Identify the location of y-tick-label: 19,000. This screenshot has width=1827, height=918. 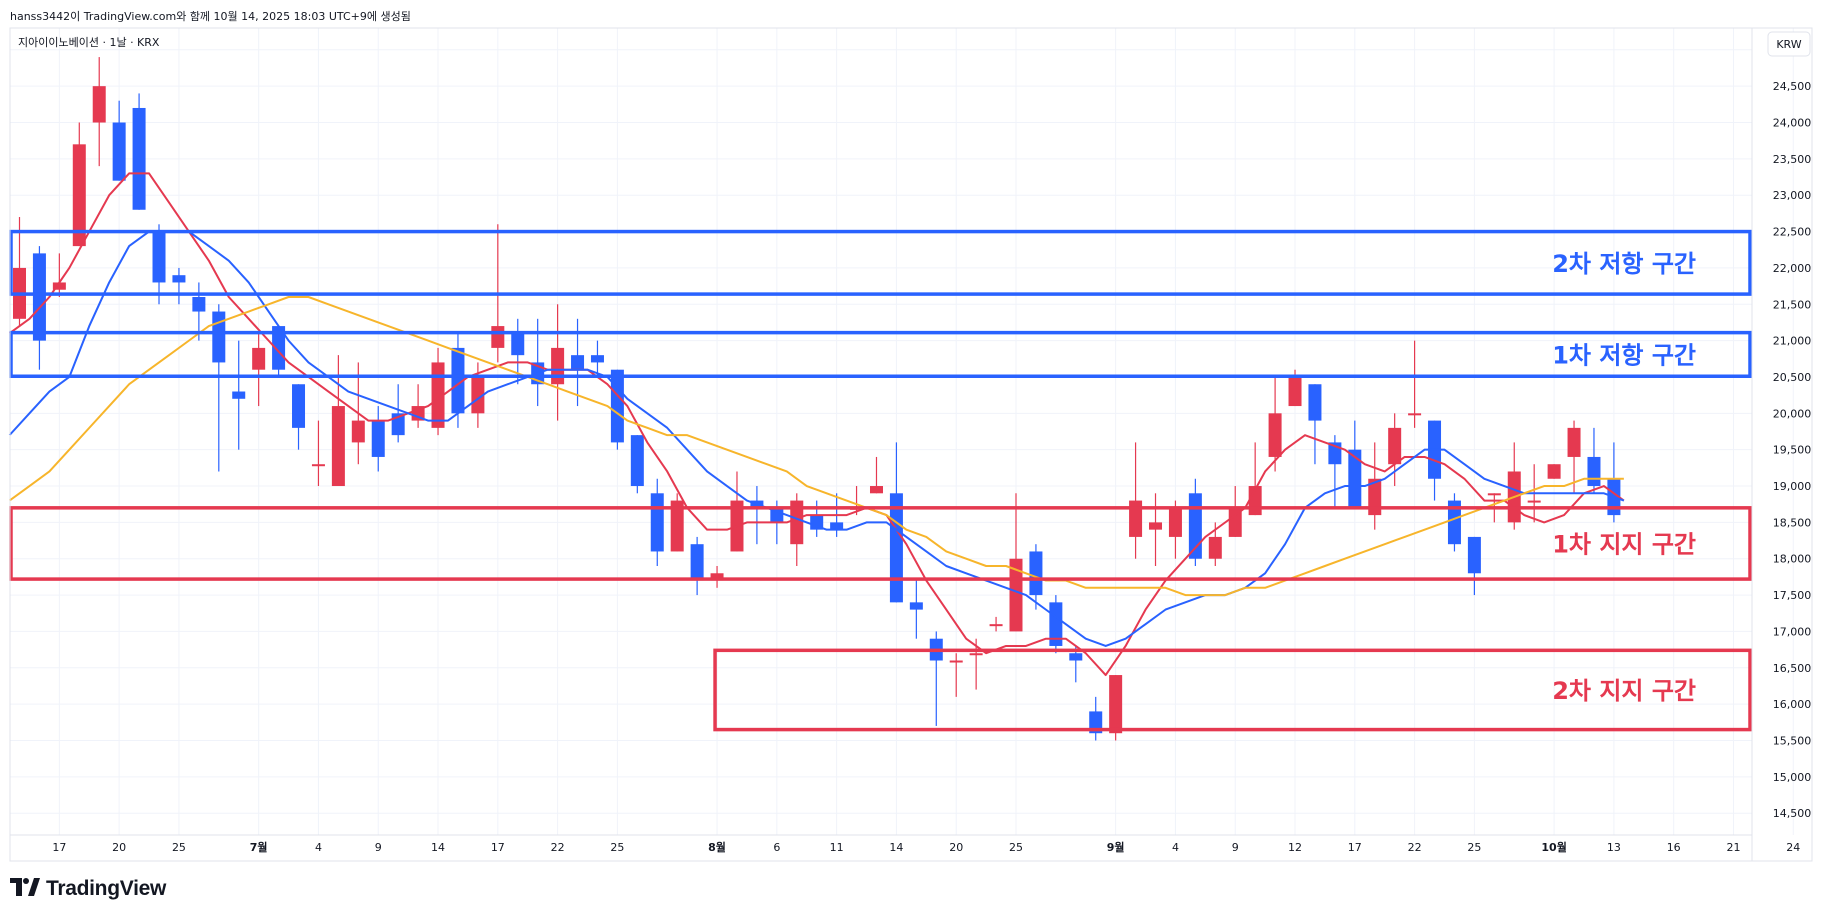
(1792, 486).